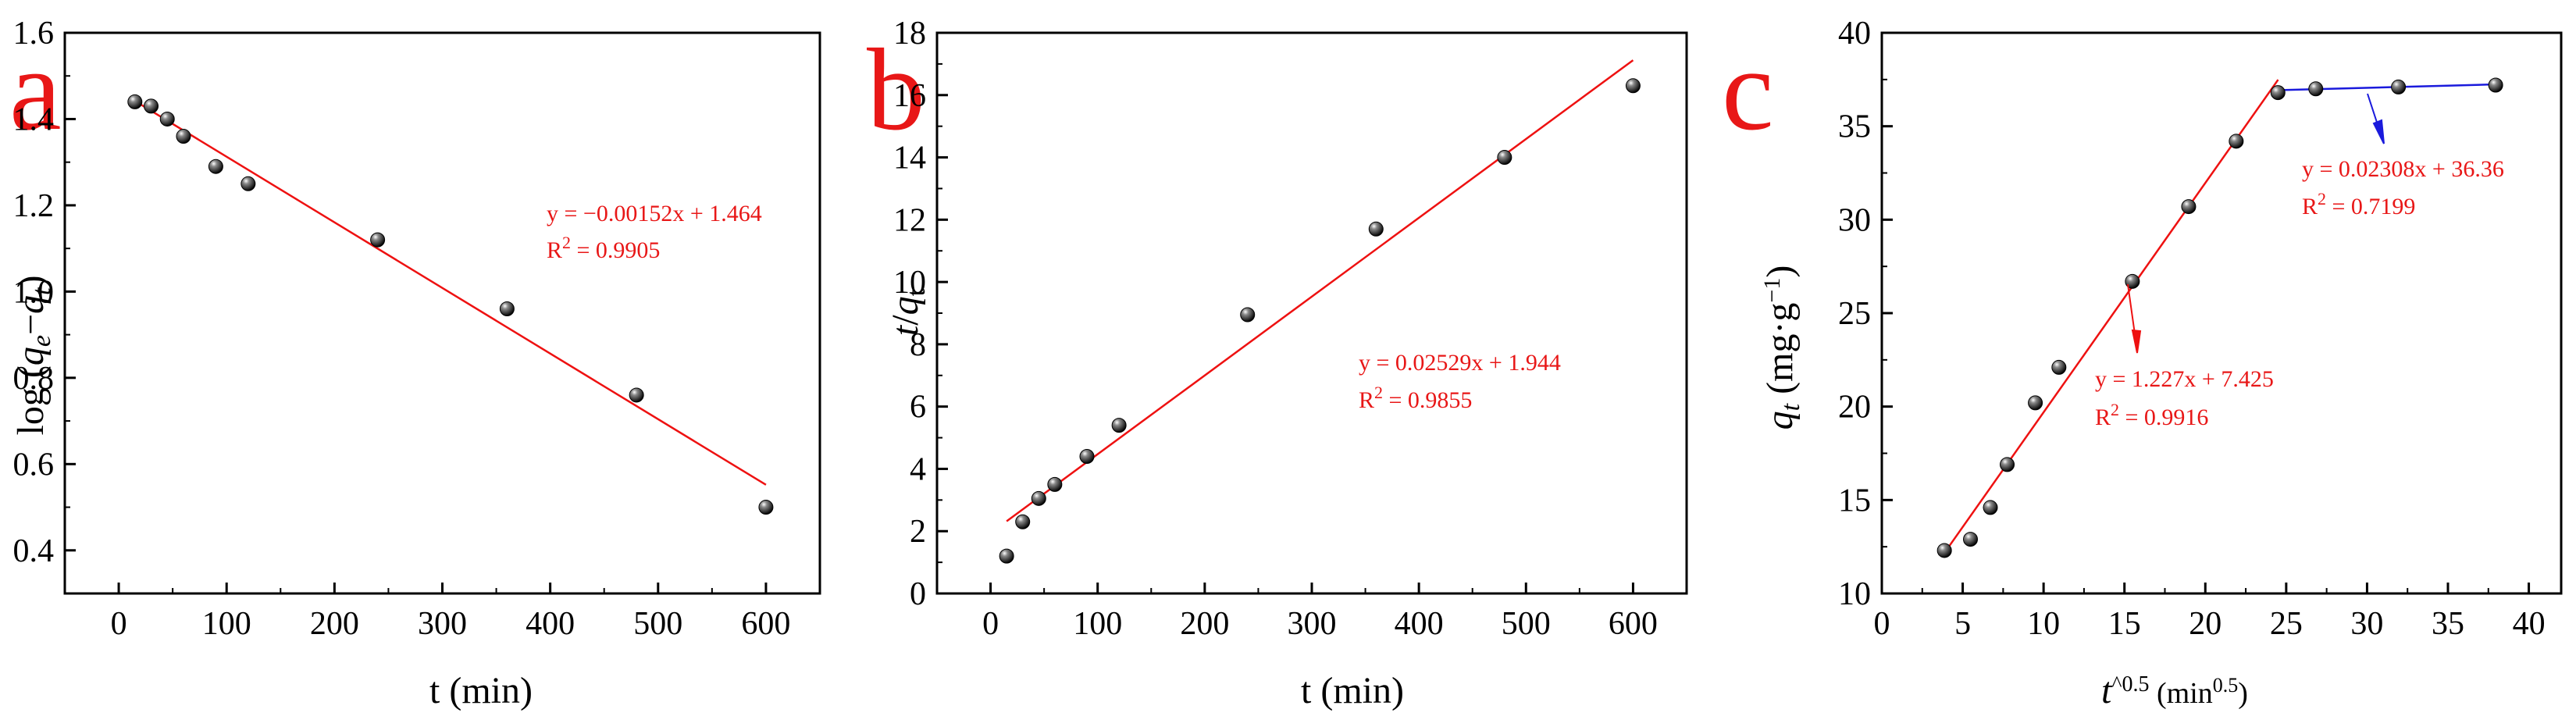 Image resolution: width=2576 pixels, height=727 pixels. What do you see at coordinates (1855, 594) in the screenshot?
I see `panel-c-y-tick-label: 10` at bounding box center [1855, 594].